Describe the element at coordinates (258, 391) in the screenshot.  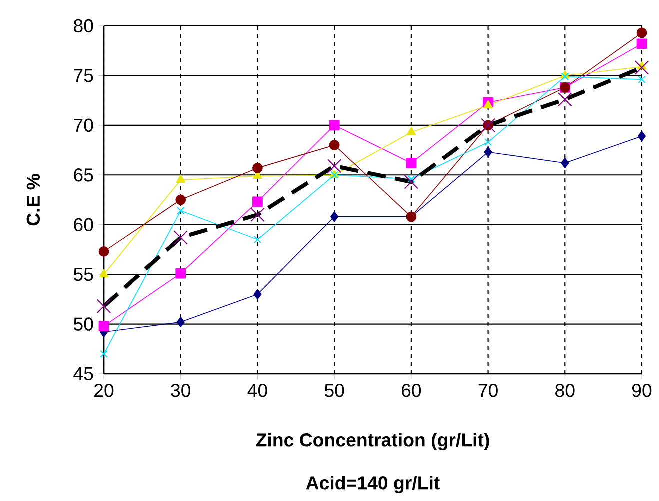
I see `x-tick-label: 40` at that location.